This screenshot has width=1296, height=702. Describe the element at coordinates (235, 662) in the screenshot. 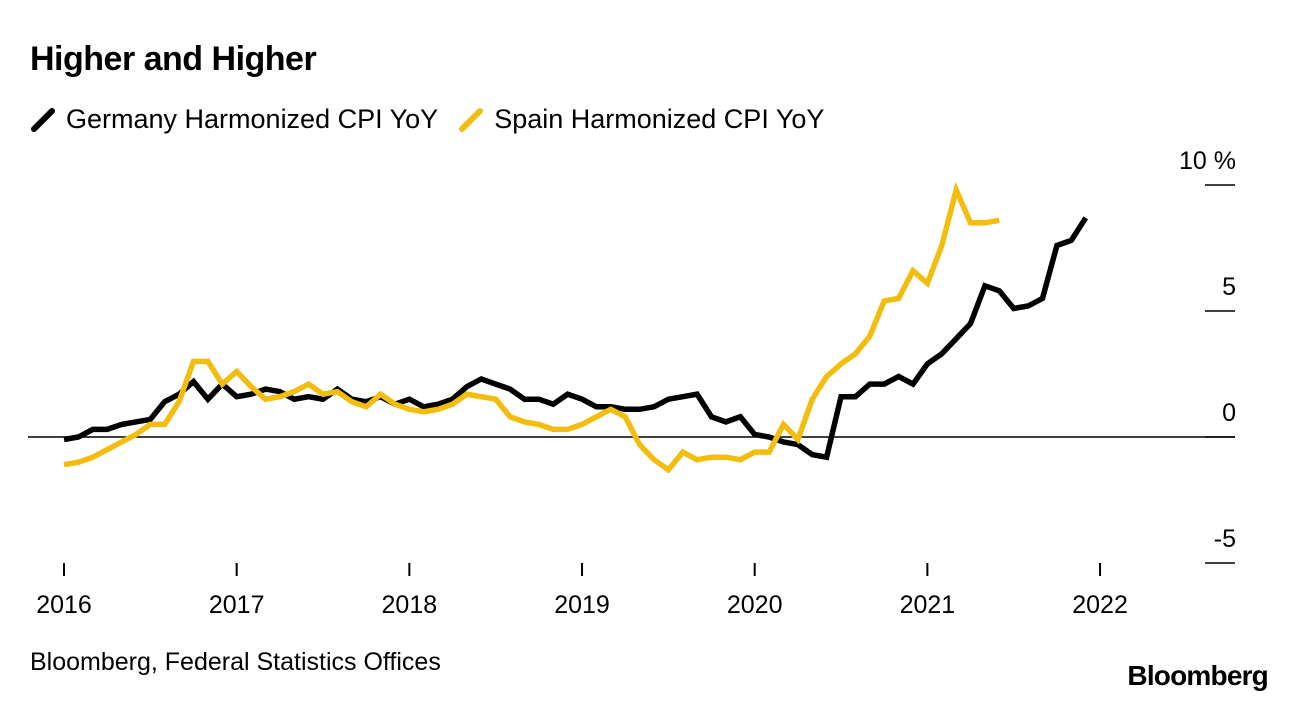

I see `source-note: Bloomberg, Federal Statistics Offices` at that location.